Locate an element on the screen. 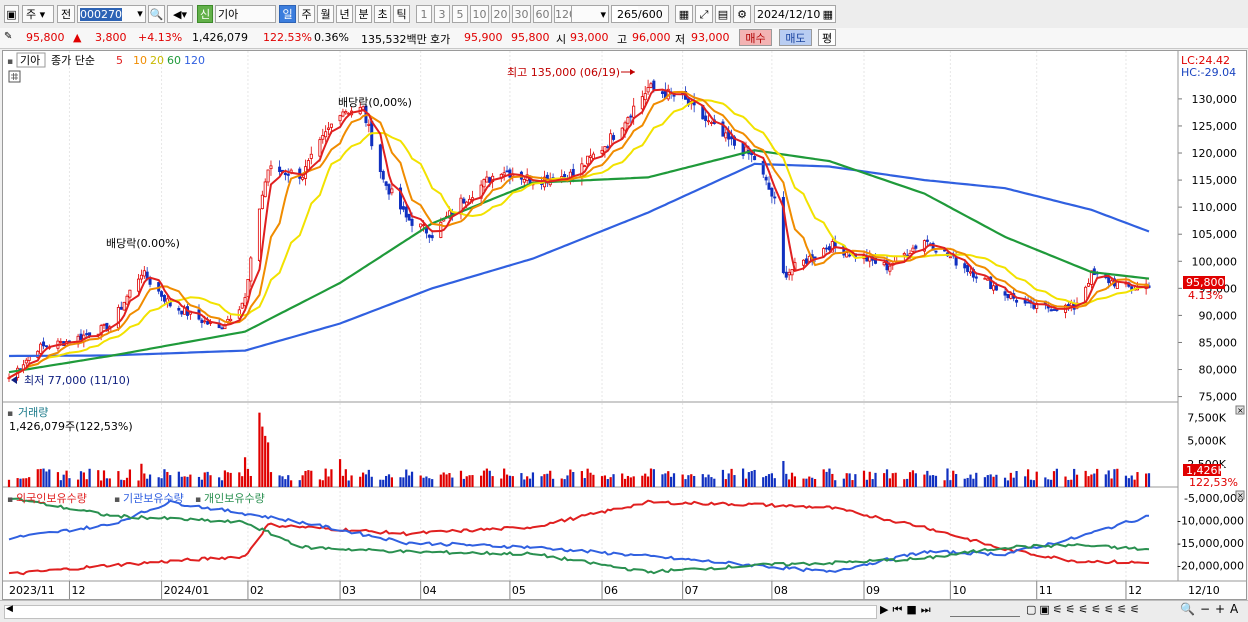 This screenshot has width=1248, height=622. holdings-close-icon is located at coordinates (1240, 495).